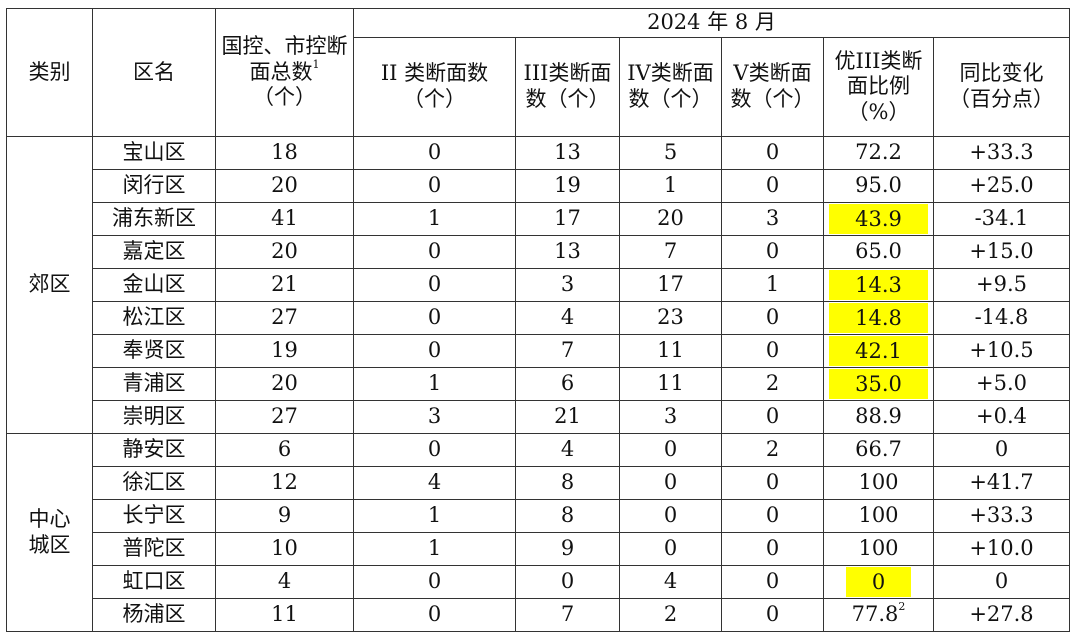 This screenshot has width=1080, height=640. What do you see at coordinates (878, 318) in the screenshot?
I see `ratio-value: 14.8` at bounding box center [878, 318].